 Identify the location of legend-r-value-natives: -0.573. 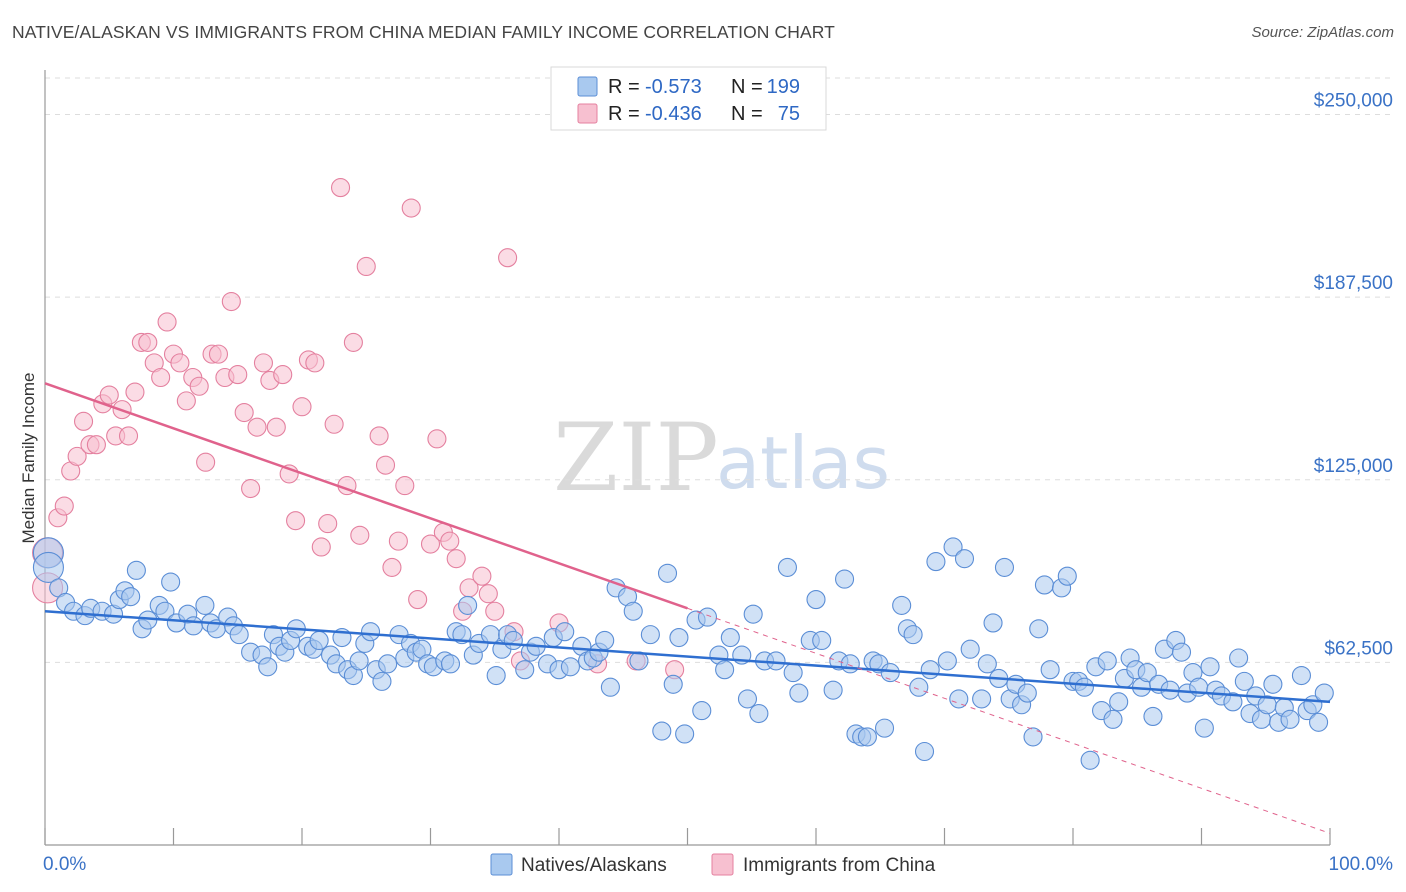
(673, 87).